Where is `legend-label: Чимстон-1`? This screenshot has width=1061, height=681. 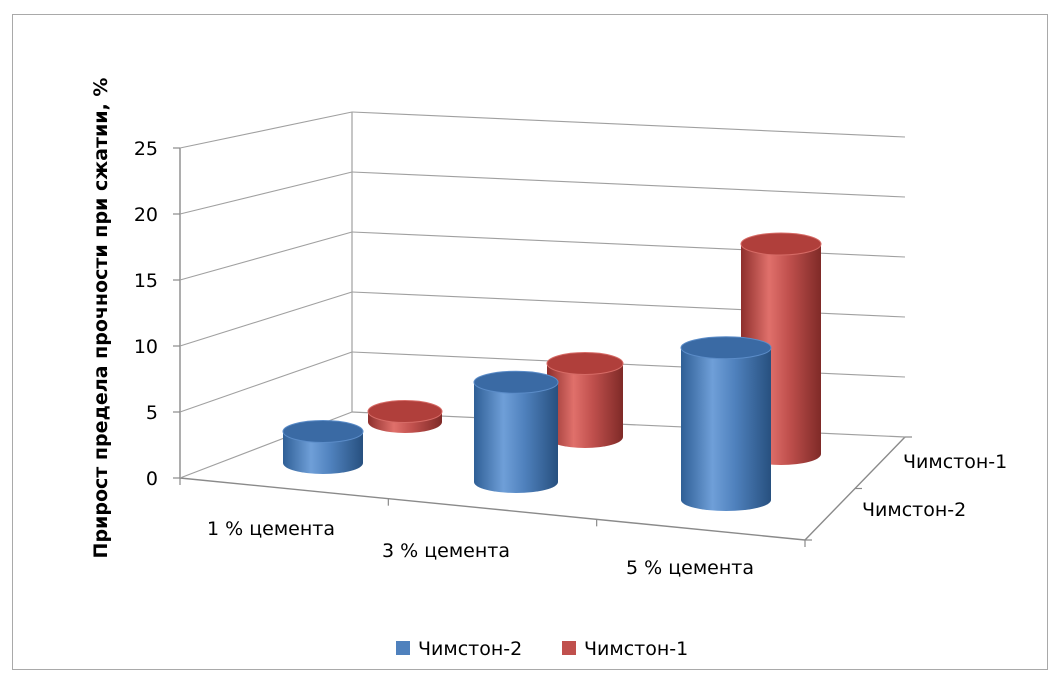
legend-label: Чимстон-1 is located at coordinates (636, 649).